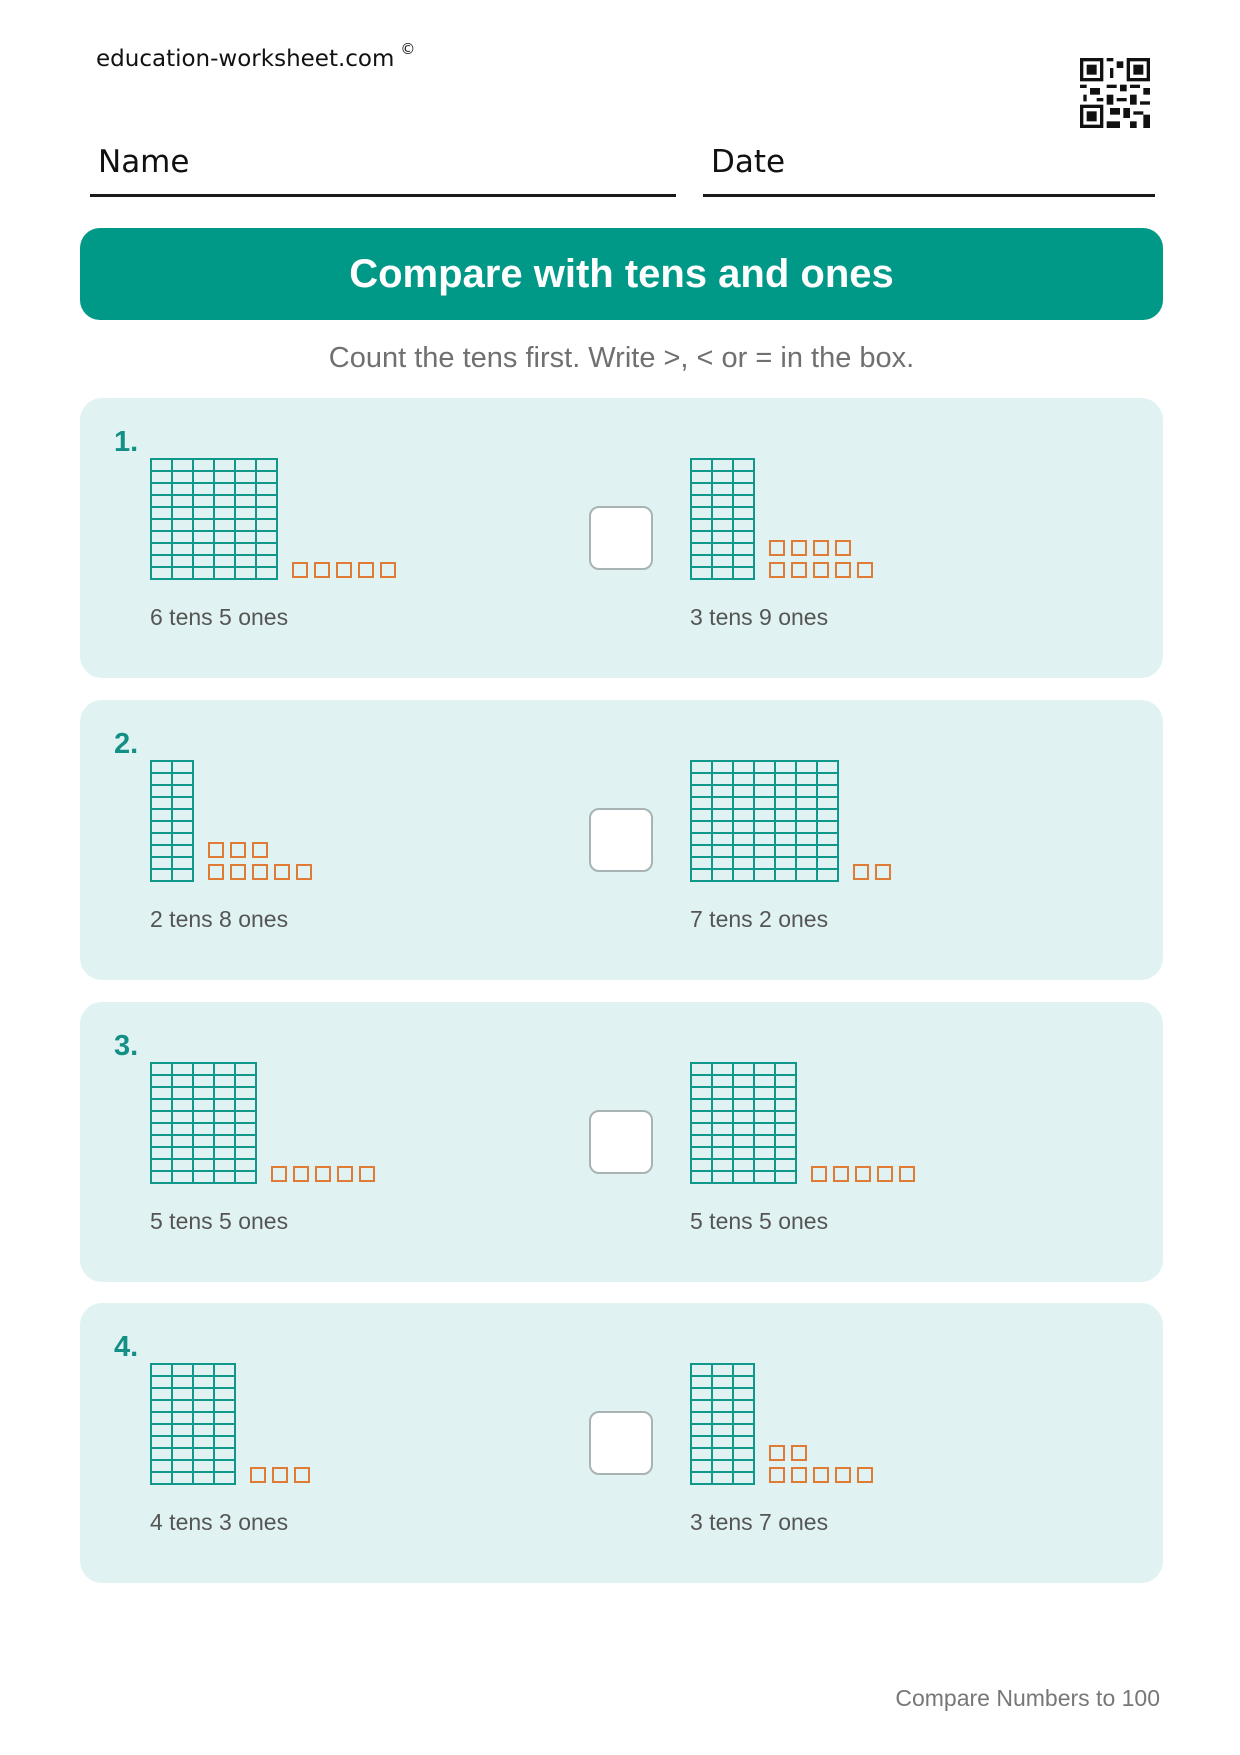 This screenshot has width=1240, height=1755. Describe the element at coordinates (315, 1449) in the screenshot. I see `left-number-model: 4 tens 3 ones` at that location.